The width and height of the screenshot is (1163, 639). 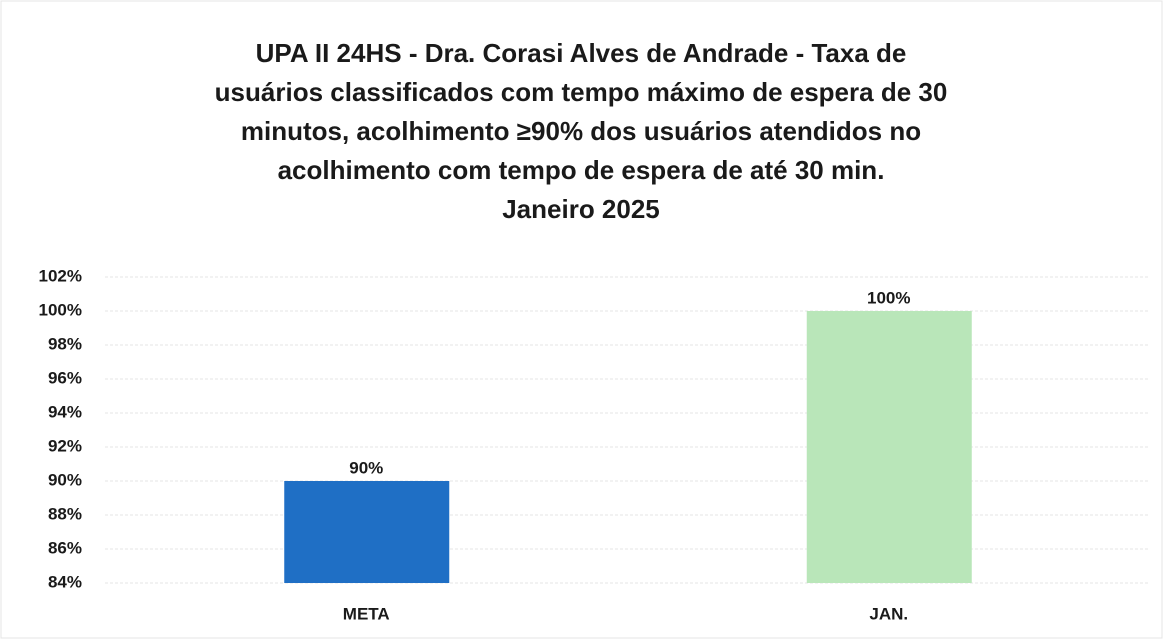 I want to click on y-tick-label: 90%, so click(x=65, y=479).